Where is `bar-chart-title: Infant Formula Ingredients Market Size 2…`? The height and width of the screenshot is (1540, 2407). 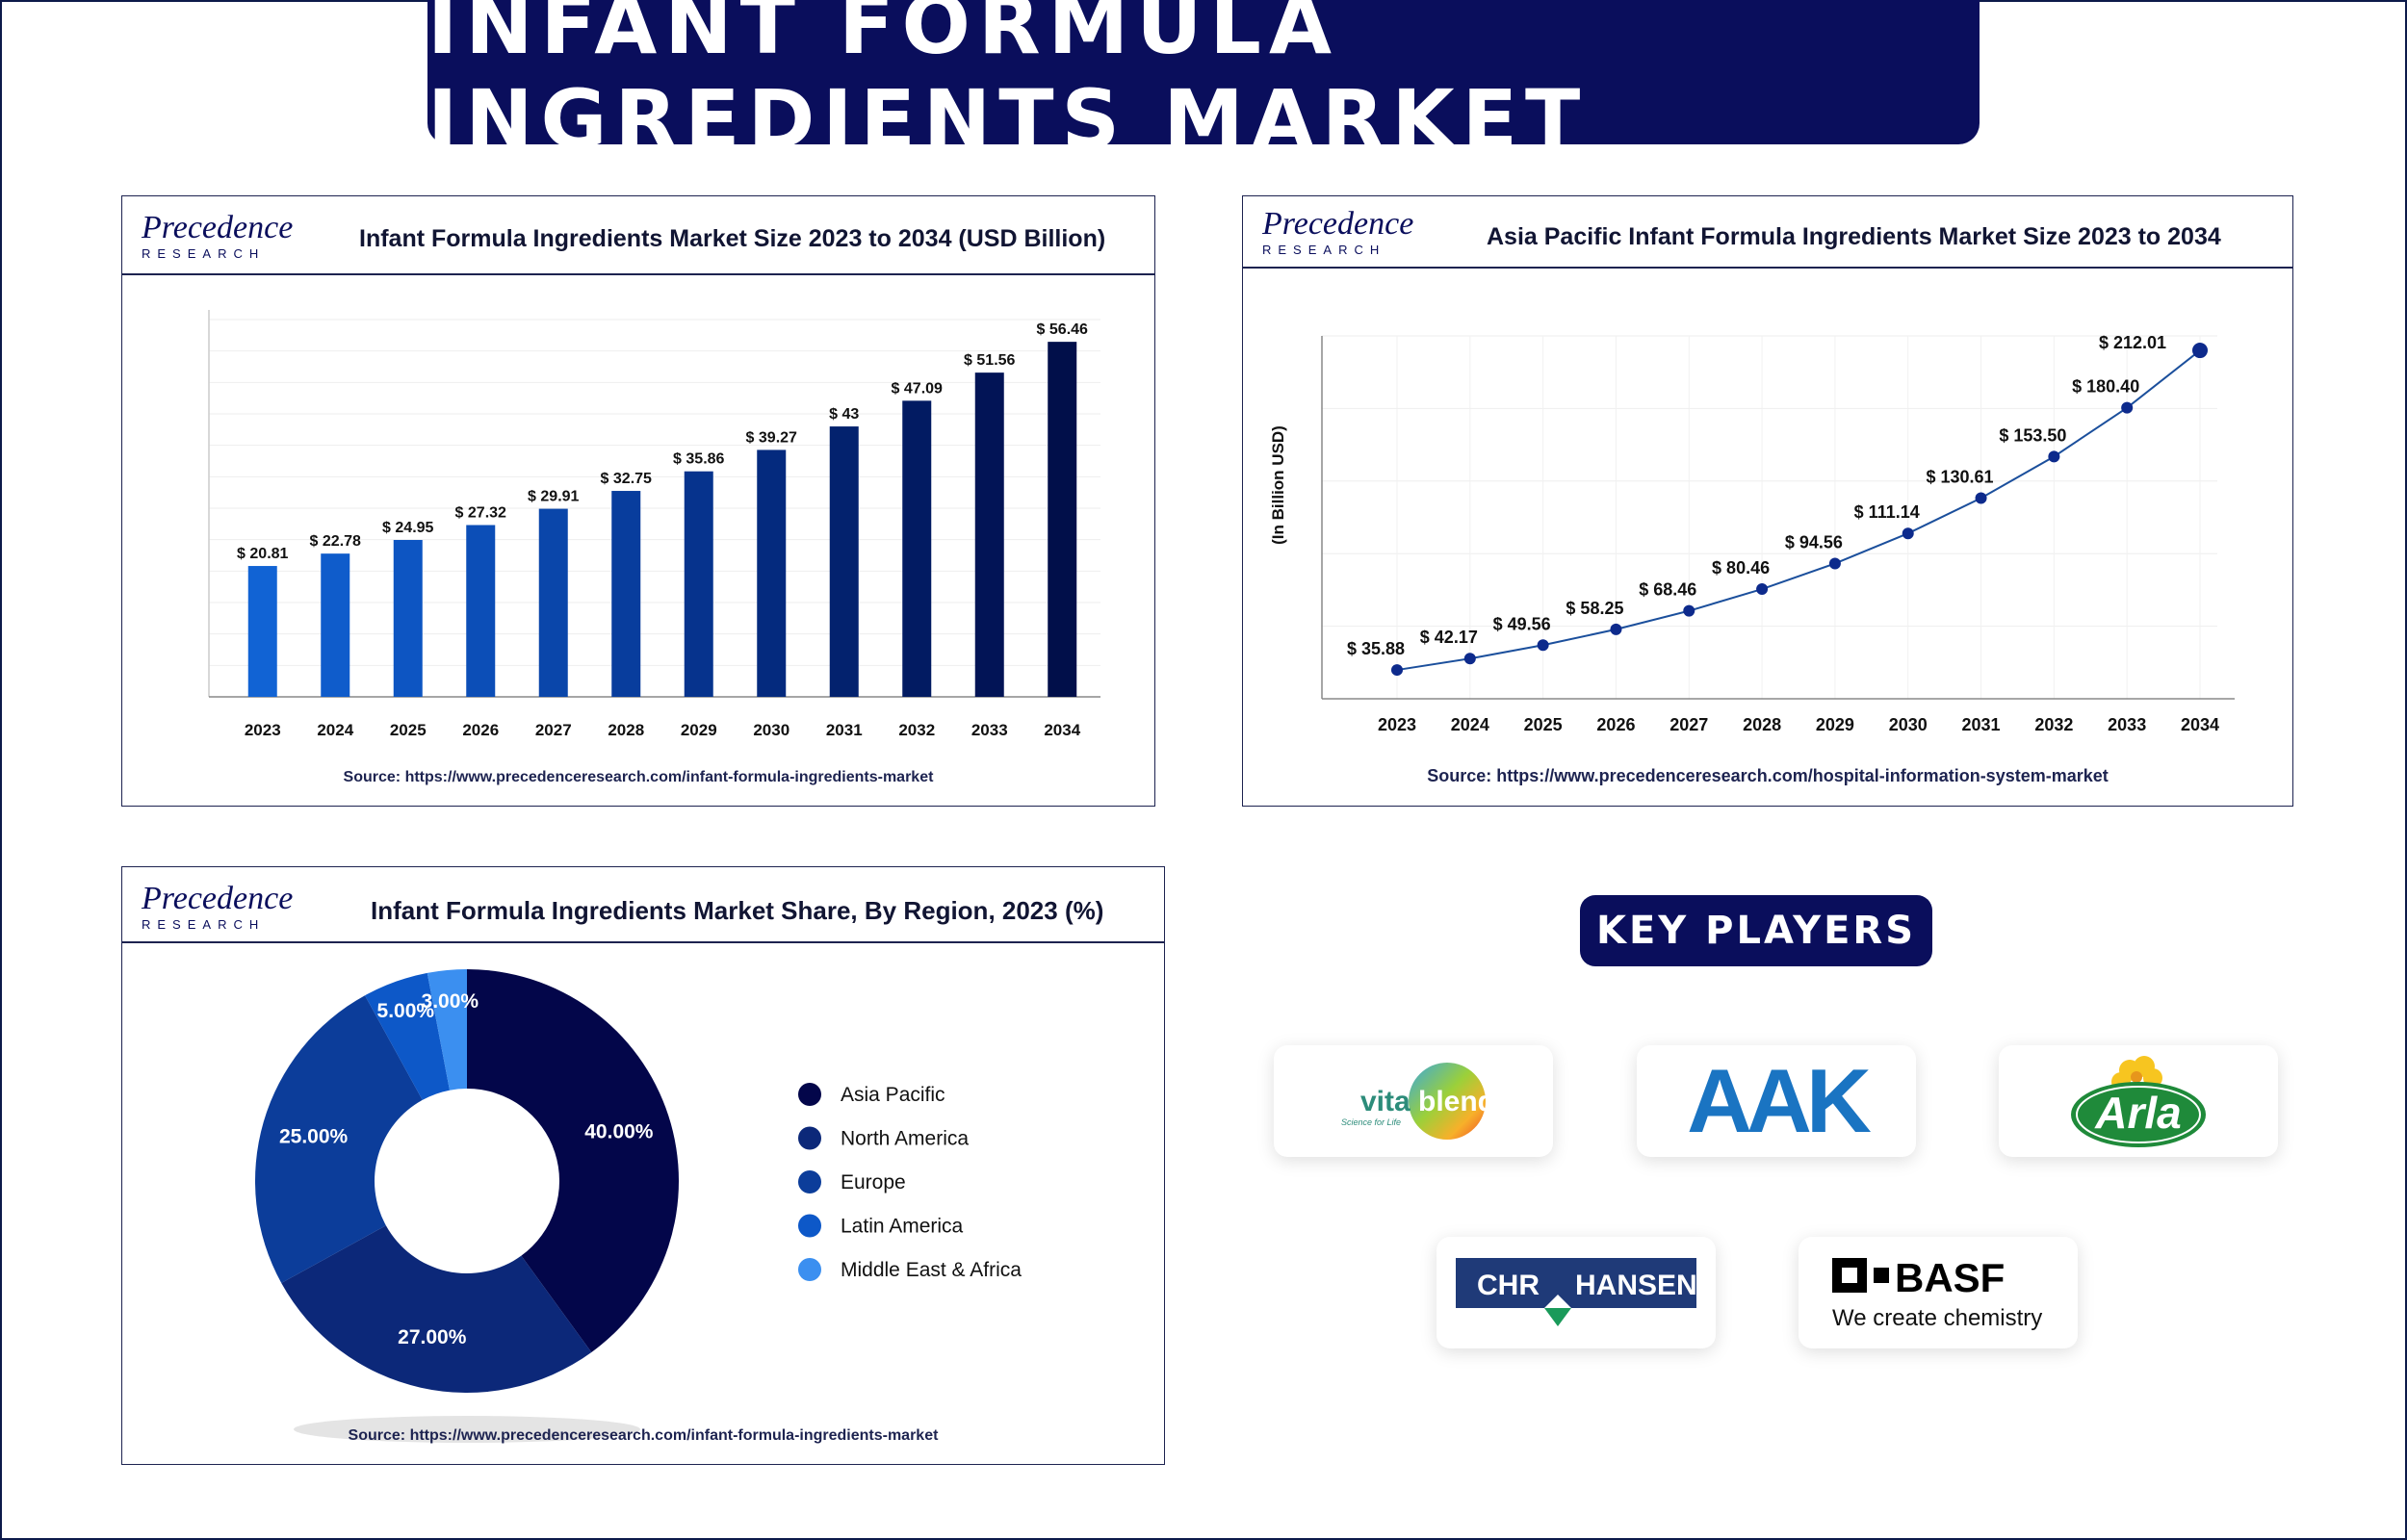 bar-chart-title: Infant Formula Ingredients Market Size 2… is located at coordinates (732, 238).